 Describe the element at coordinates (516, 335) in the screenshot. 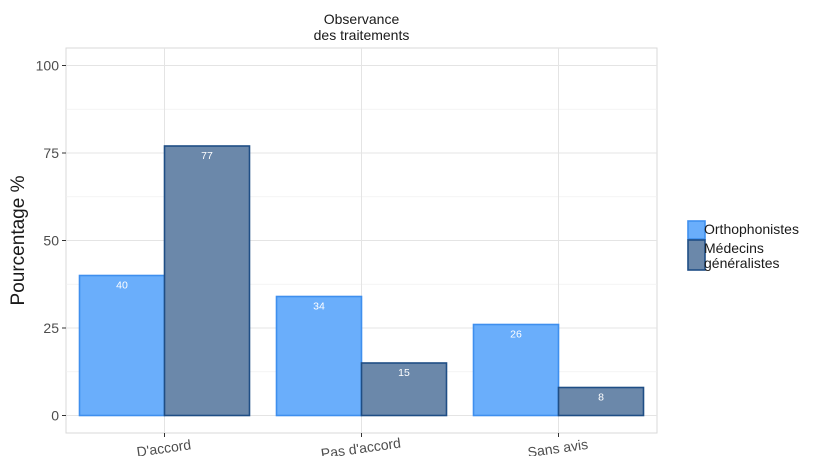

I see `data-label: 26` at that location.